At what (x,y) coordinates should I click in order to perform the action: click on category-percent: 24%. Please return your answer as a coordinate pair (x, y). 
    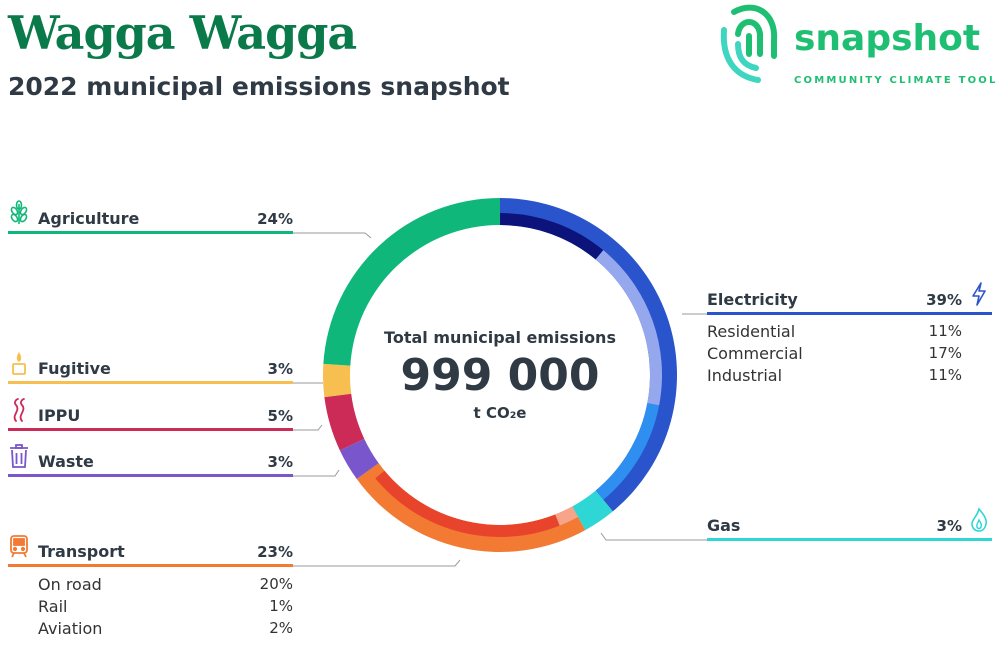
    Looking at the image, I should click on (275, 219).